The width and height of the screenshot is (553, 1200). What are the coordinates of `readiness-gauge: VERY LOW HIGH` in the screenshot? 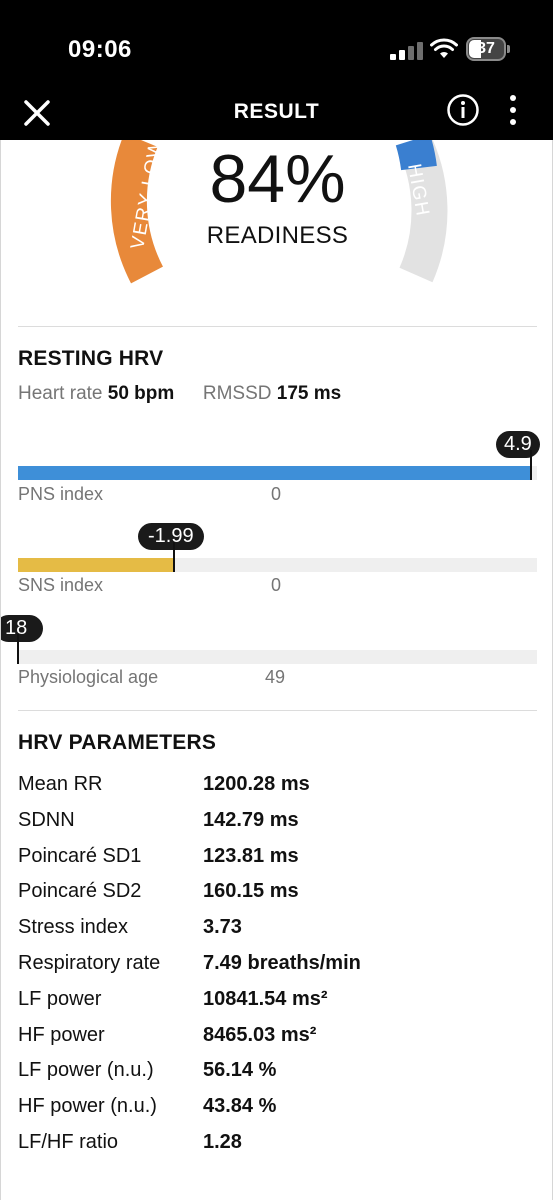 It's located at (279, 212).